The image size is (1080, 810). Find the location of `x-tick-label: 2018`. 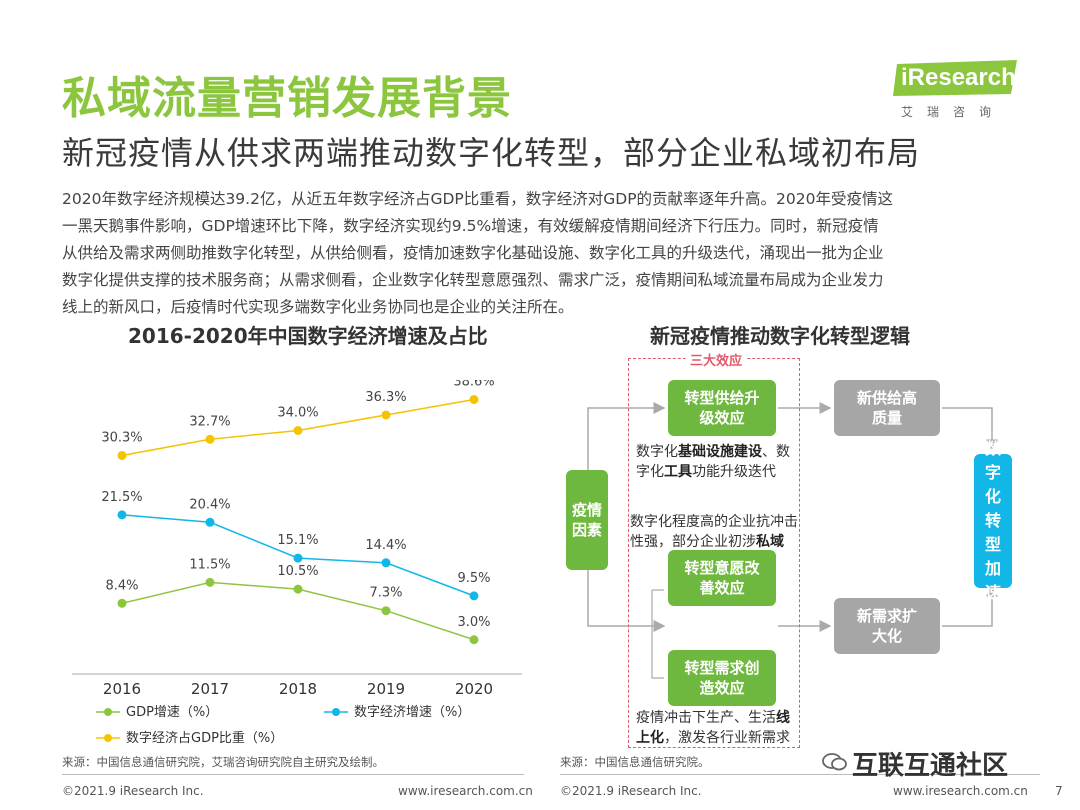

x-tick-label: 2018 is located at coordinates (298, 689).